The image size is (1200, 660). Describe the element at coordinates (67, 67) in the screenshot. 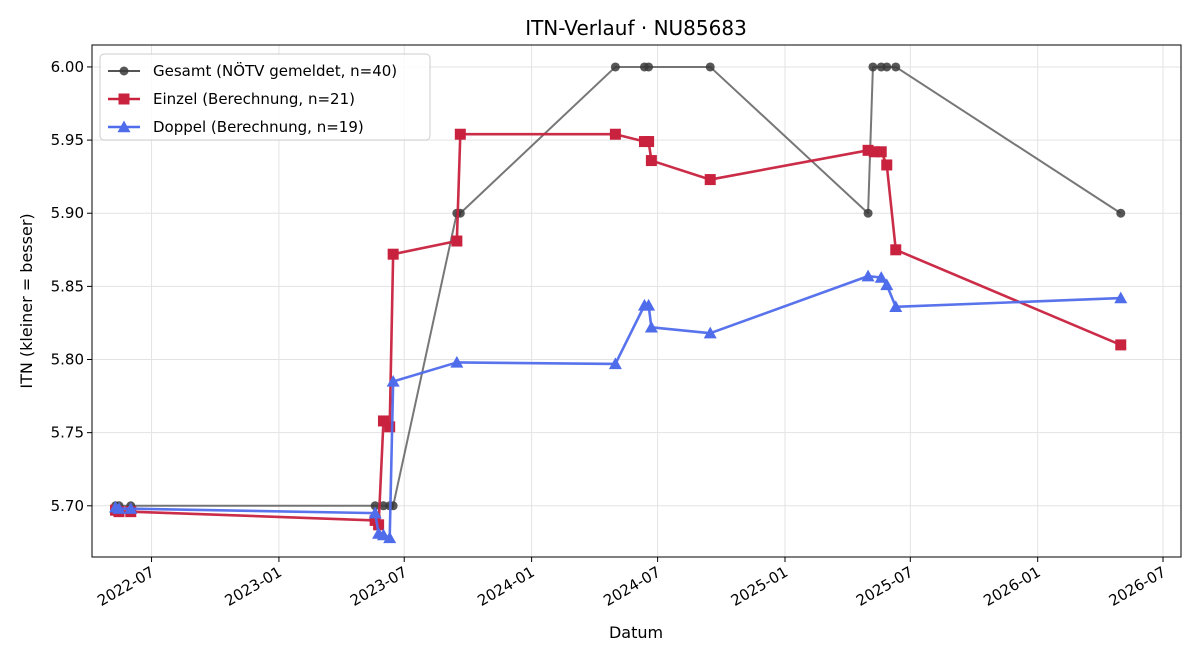

I see `y-tick-label: 6.00` at that location.